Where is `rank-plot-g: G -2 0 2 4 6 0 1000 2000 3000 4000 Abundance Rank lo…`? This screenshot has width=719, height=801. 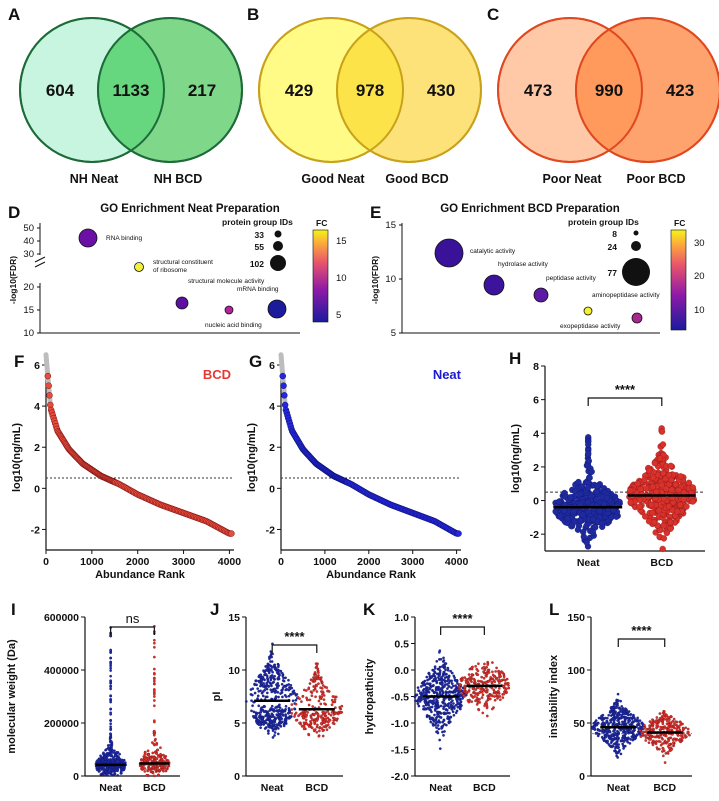
rank-plot-g: G -2 0 2 4 6 0 1000 2000 3000 4000 Abundance Rank lo… is located at coordinates (357, 466).